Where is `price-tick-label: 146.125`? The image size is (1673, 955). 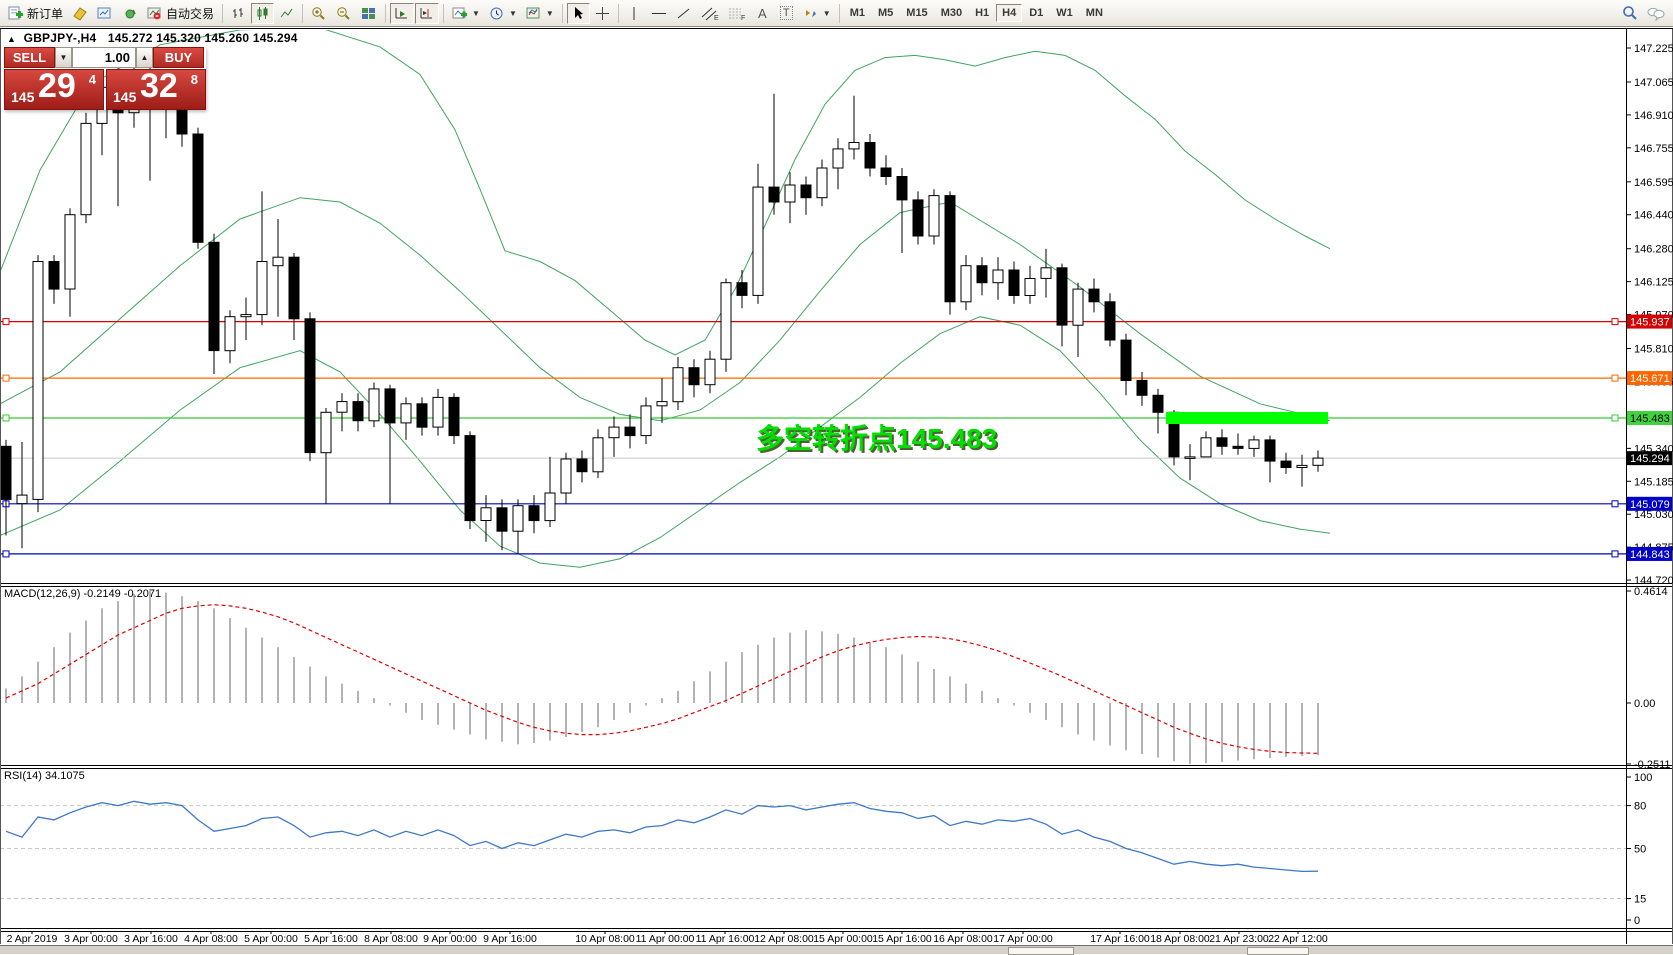 price-tick-label: 146.125 is located at coordinates (1653, 283).